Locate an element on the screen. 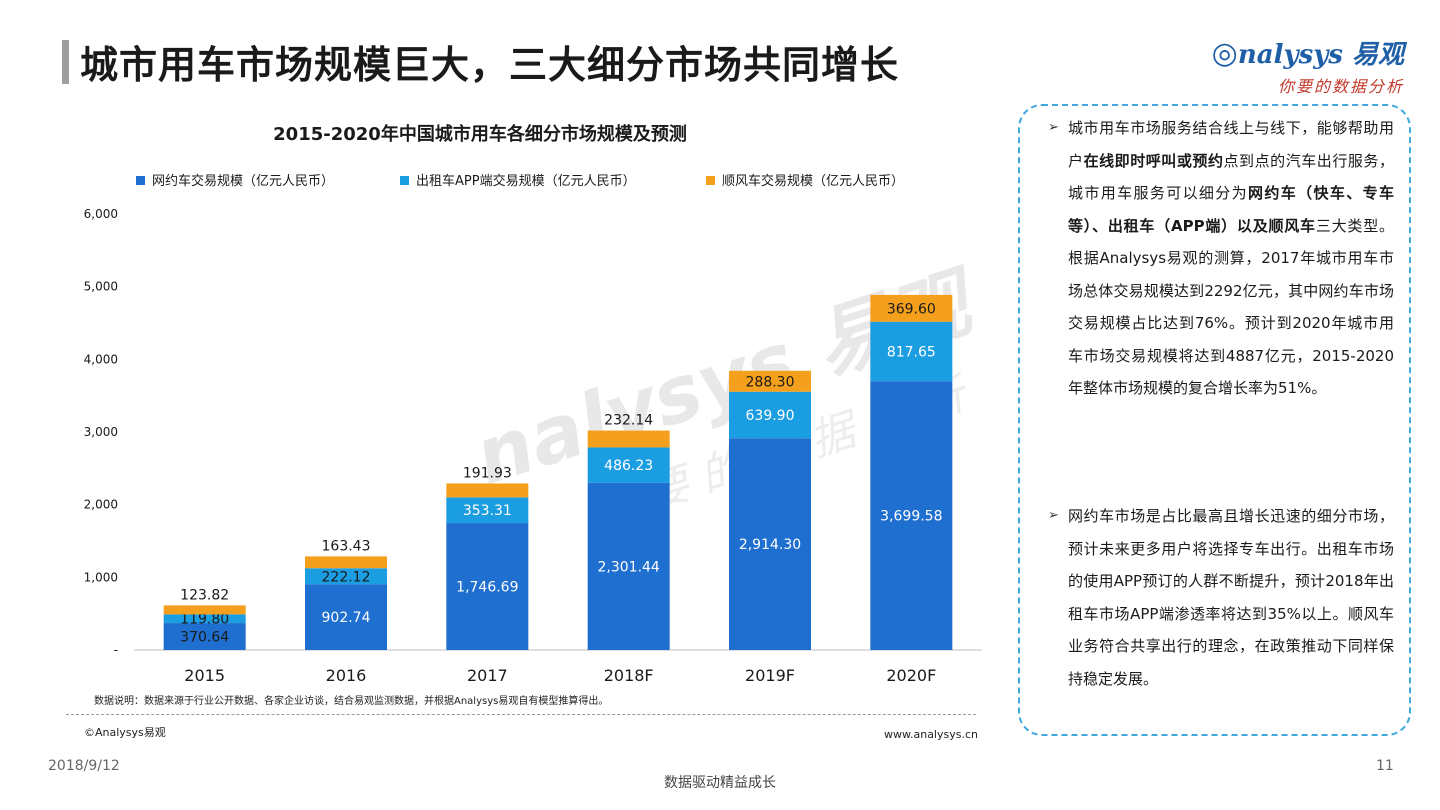  bar-data-label: 1,746.69 is located at coordinates (487, 588).